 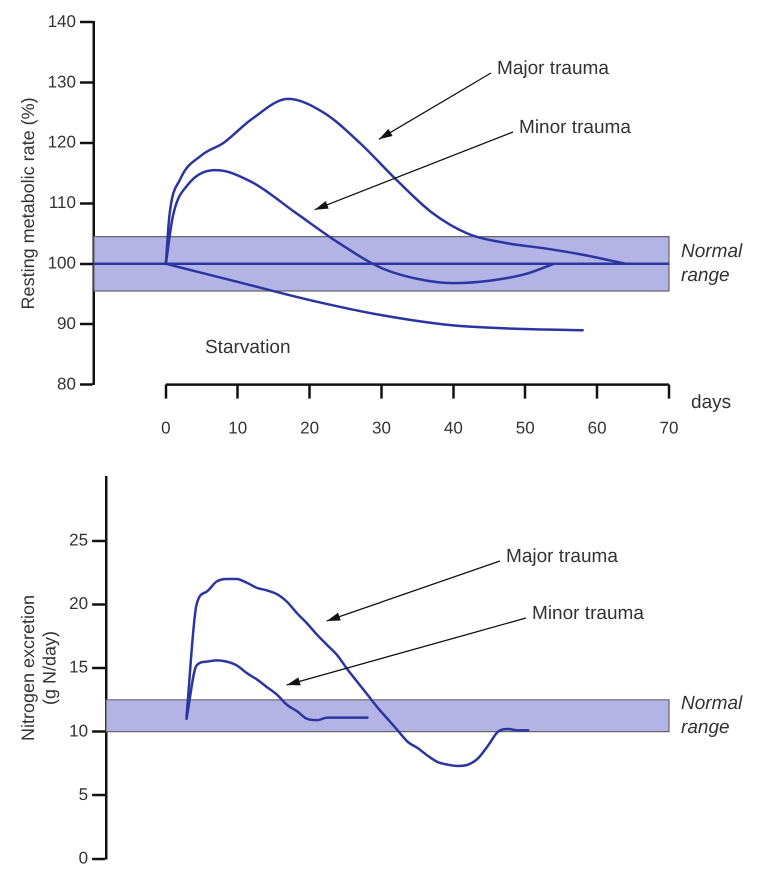 I want to click on y-tick-label: 110, so click(x=62, y=202).